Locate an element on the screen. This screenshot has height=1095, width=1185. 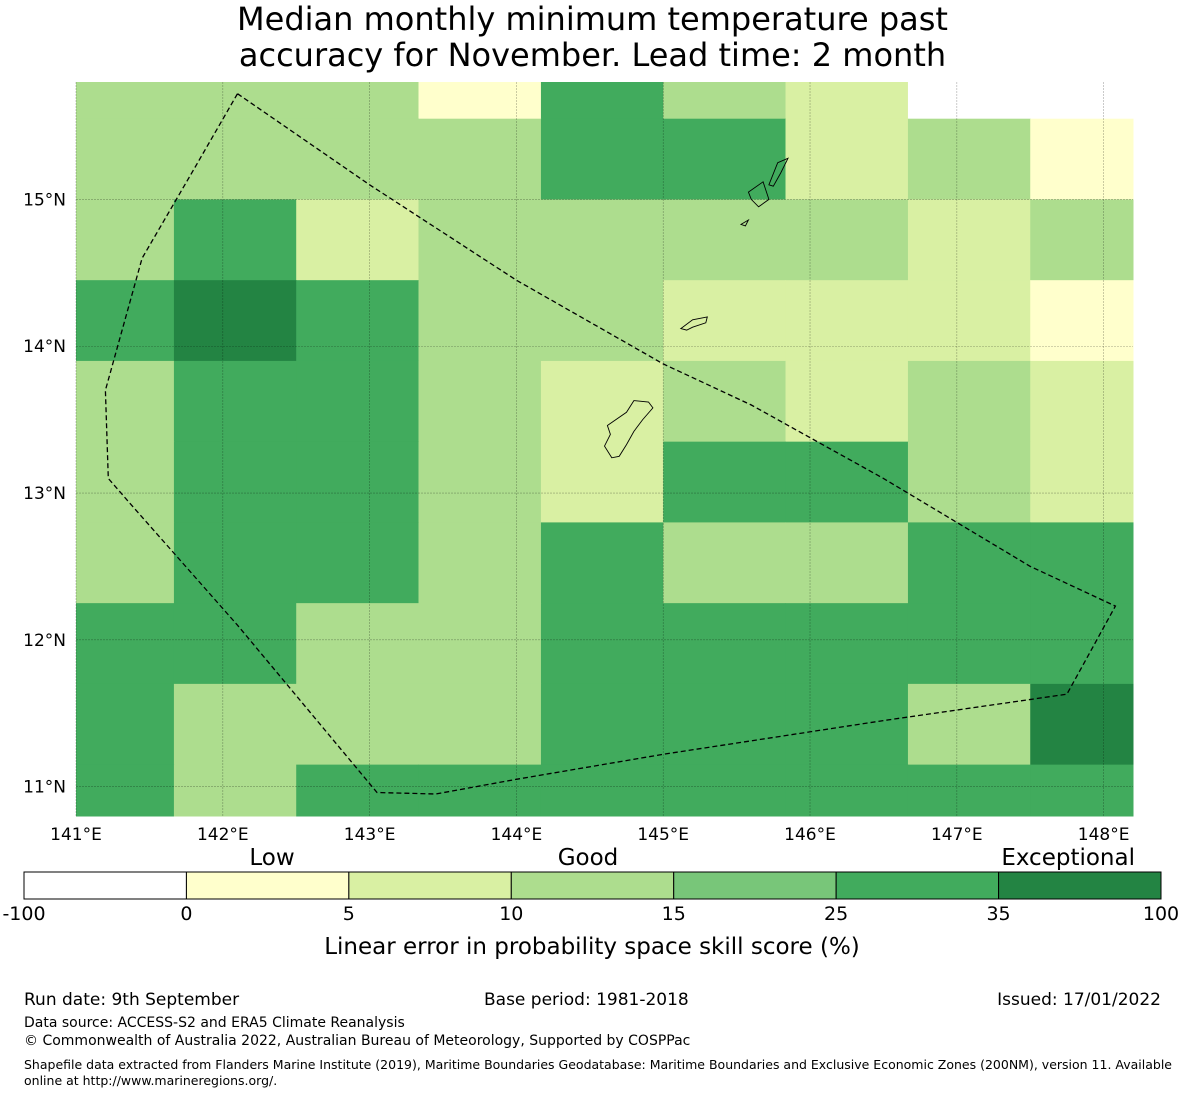
base-period: Base period: 1981-2018 is located at coordinates (586, 1000).